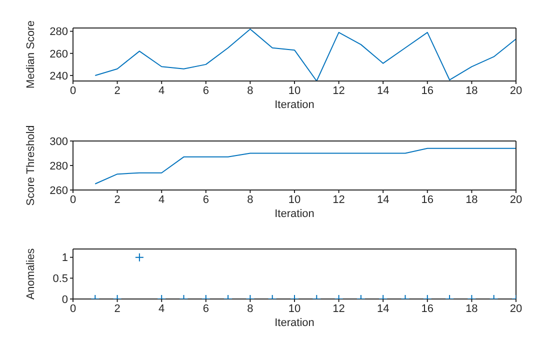  Describe the element at coordinates (65, 300) in the screenshot. I see `y-tick-label: 0` at that location.